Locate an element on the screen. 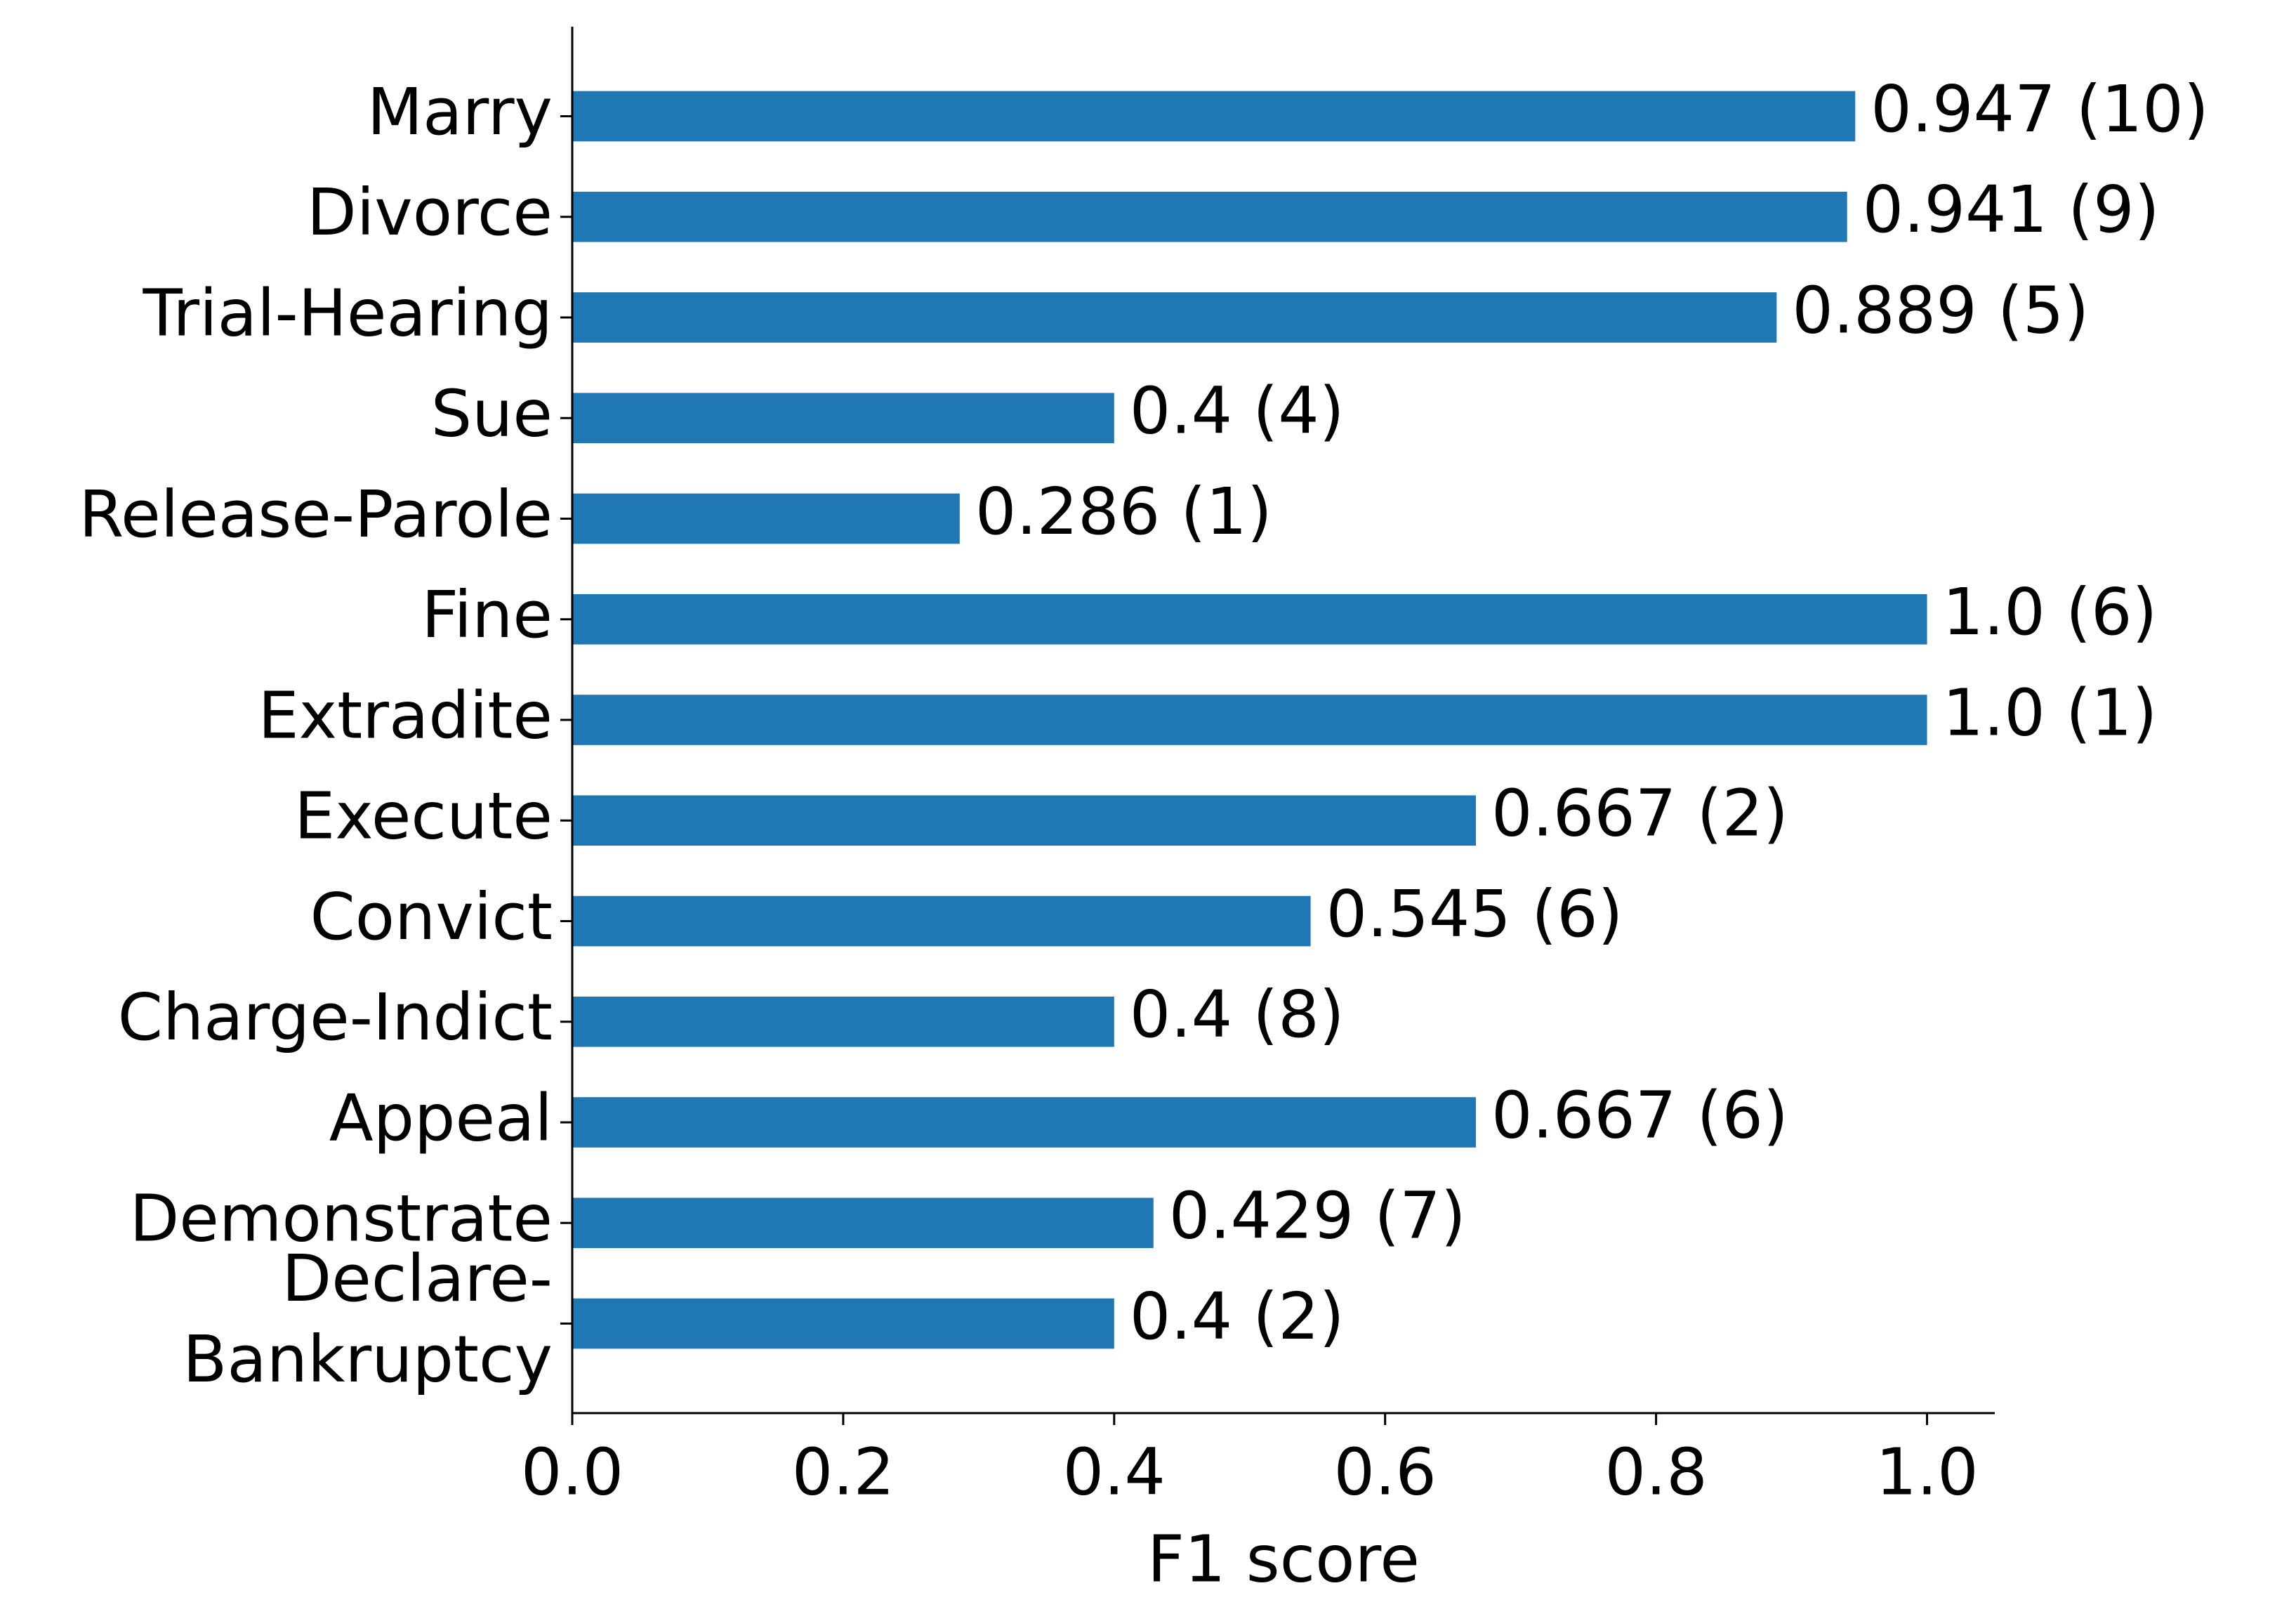 This screenshot has height=1621, width=2296. y-tick-label: Divorce is located at coordinates (430, 212).